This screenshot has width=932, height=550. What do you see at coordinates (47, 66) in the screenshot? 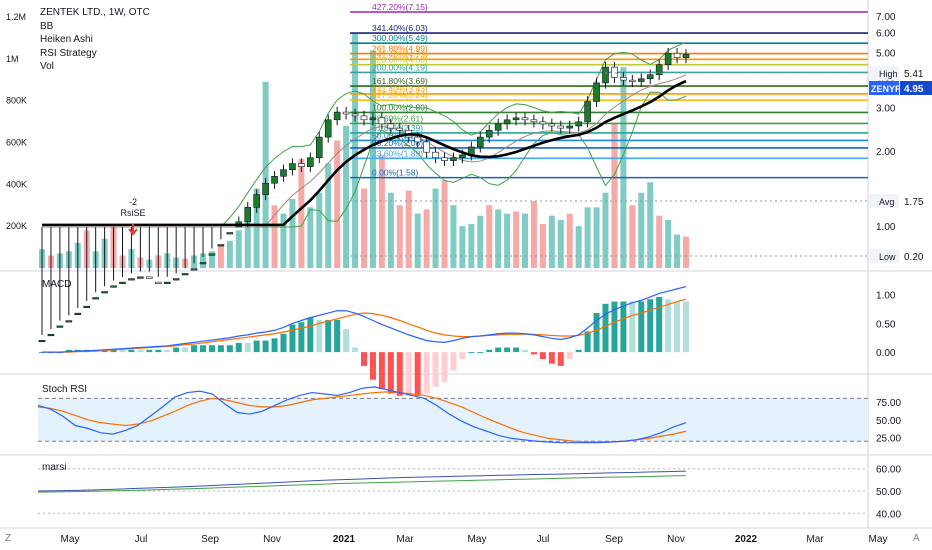
I see `indicator-vol: Vol` at bounding box center [47, 66].